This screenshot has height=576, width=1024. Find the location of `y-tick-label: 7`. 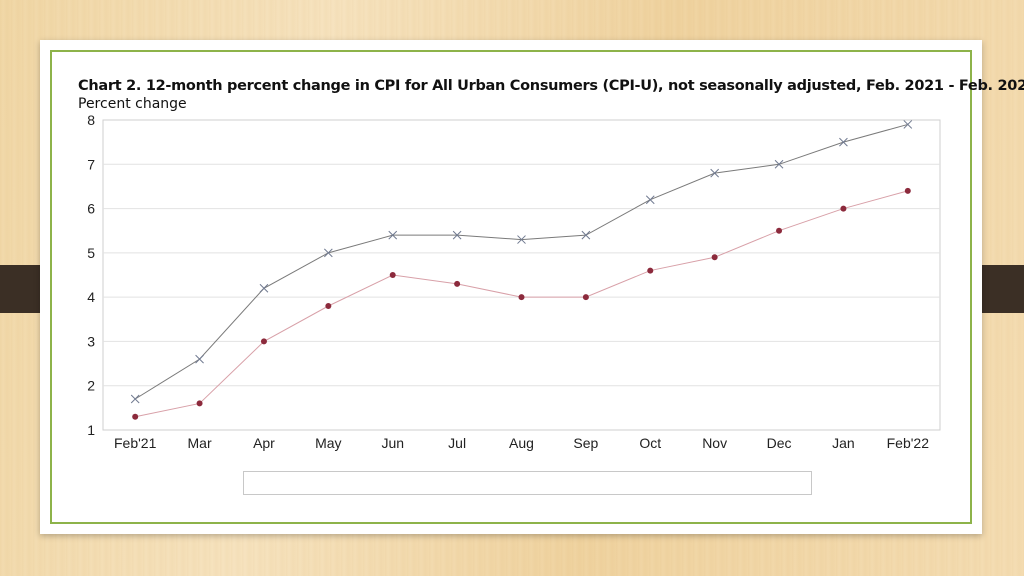

y-tick-label: 7 is located at coordinates (91, 164).